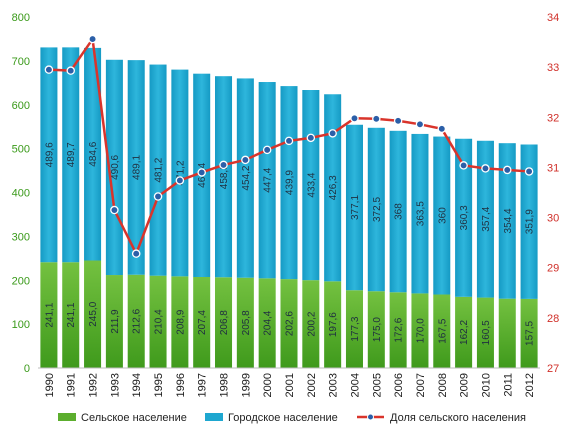  I want to click on share-point-1991, so click(70, 70).